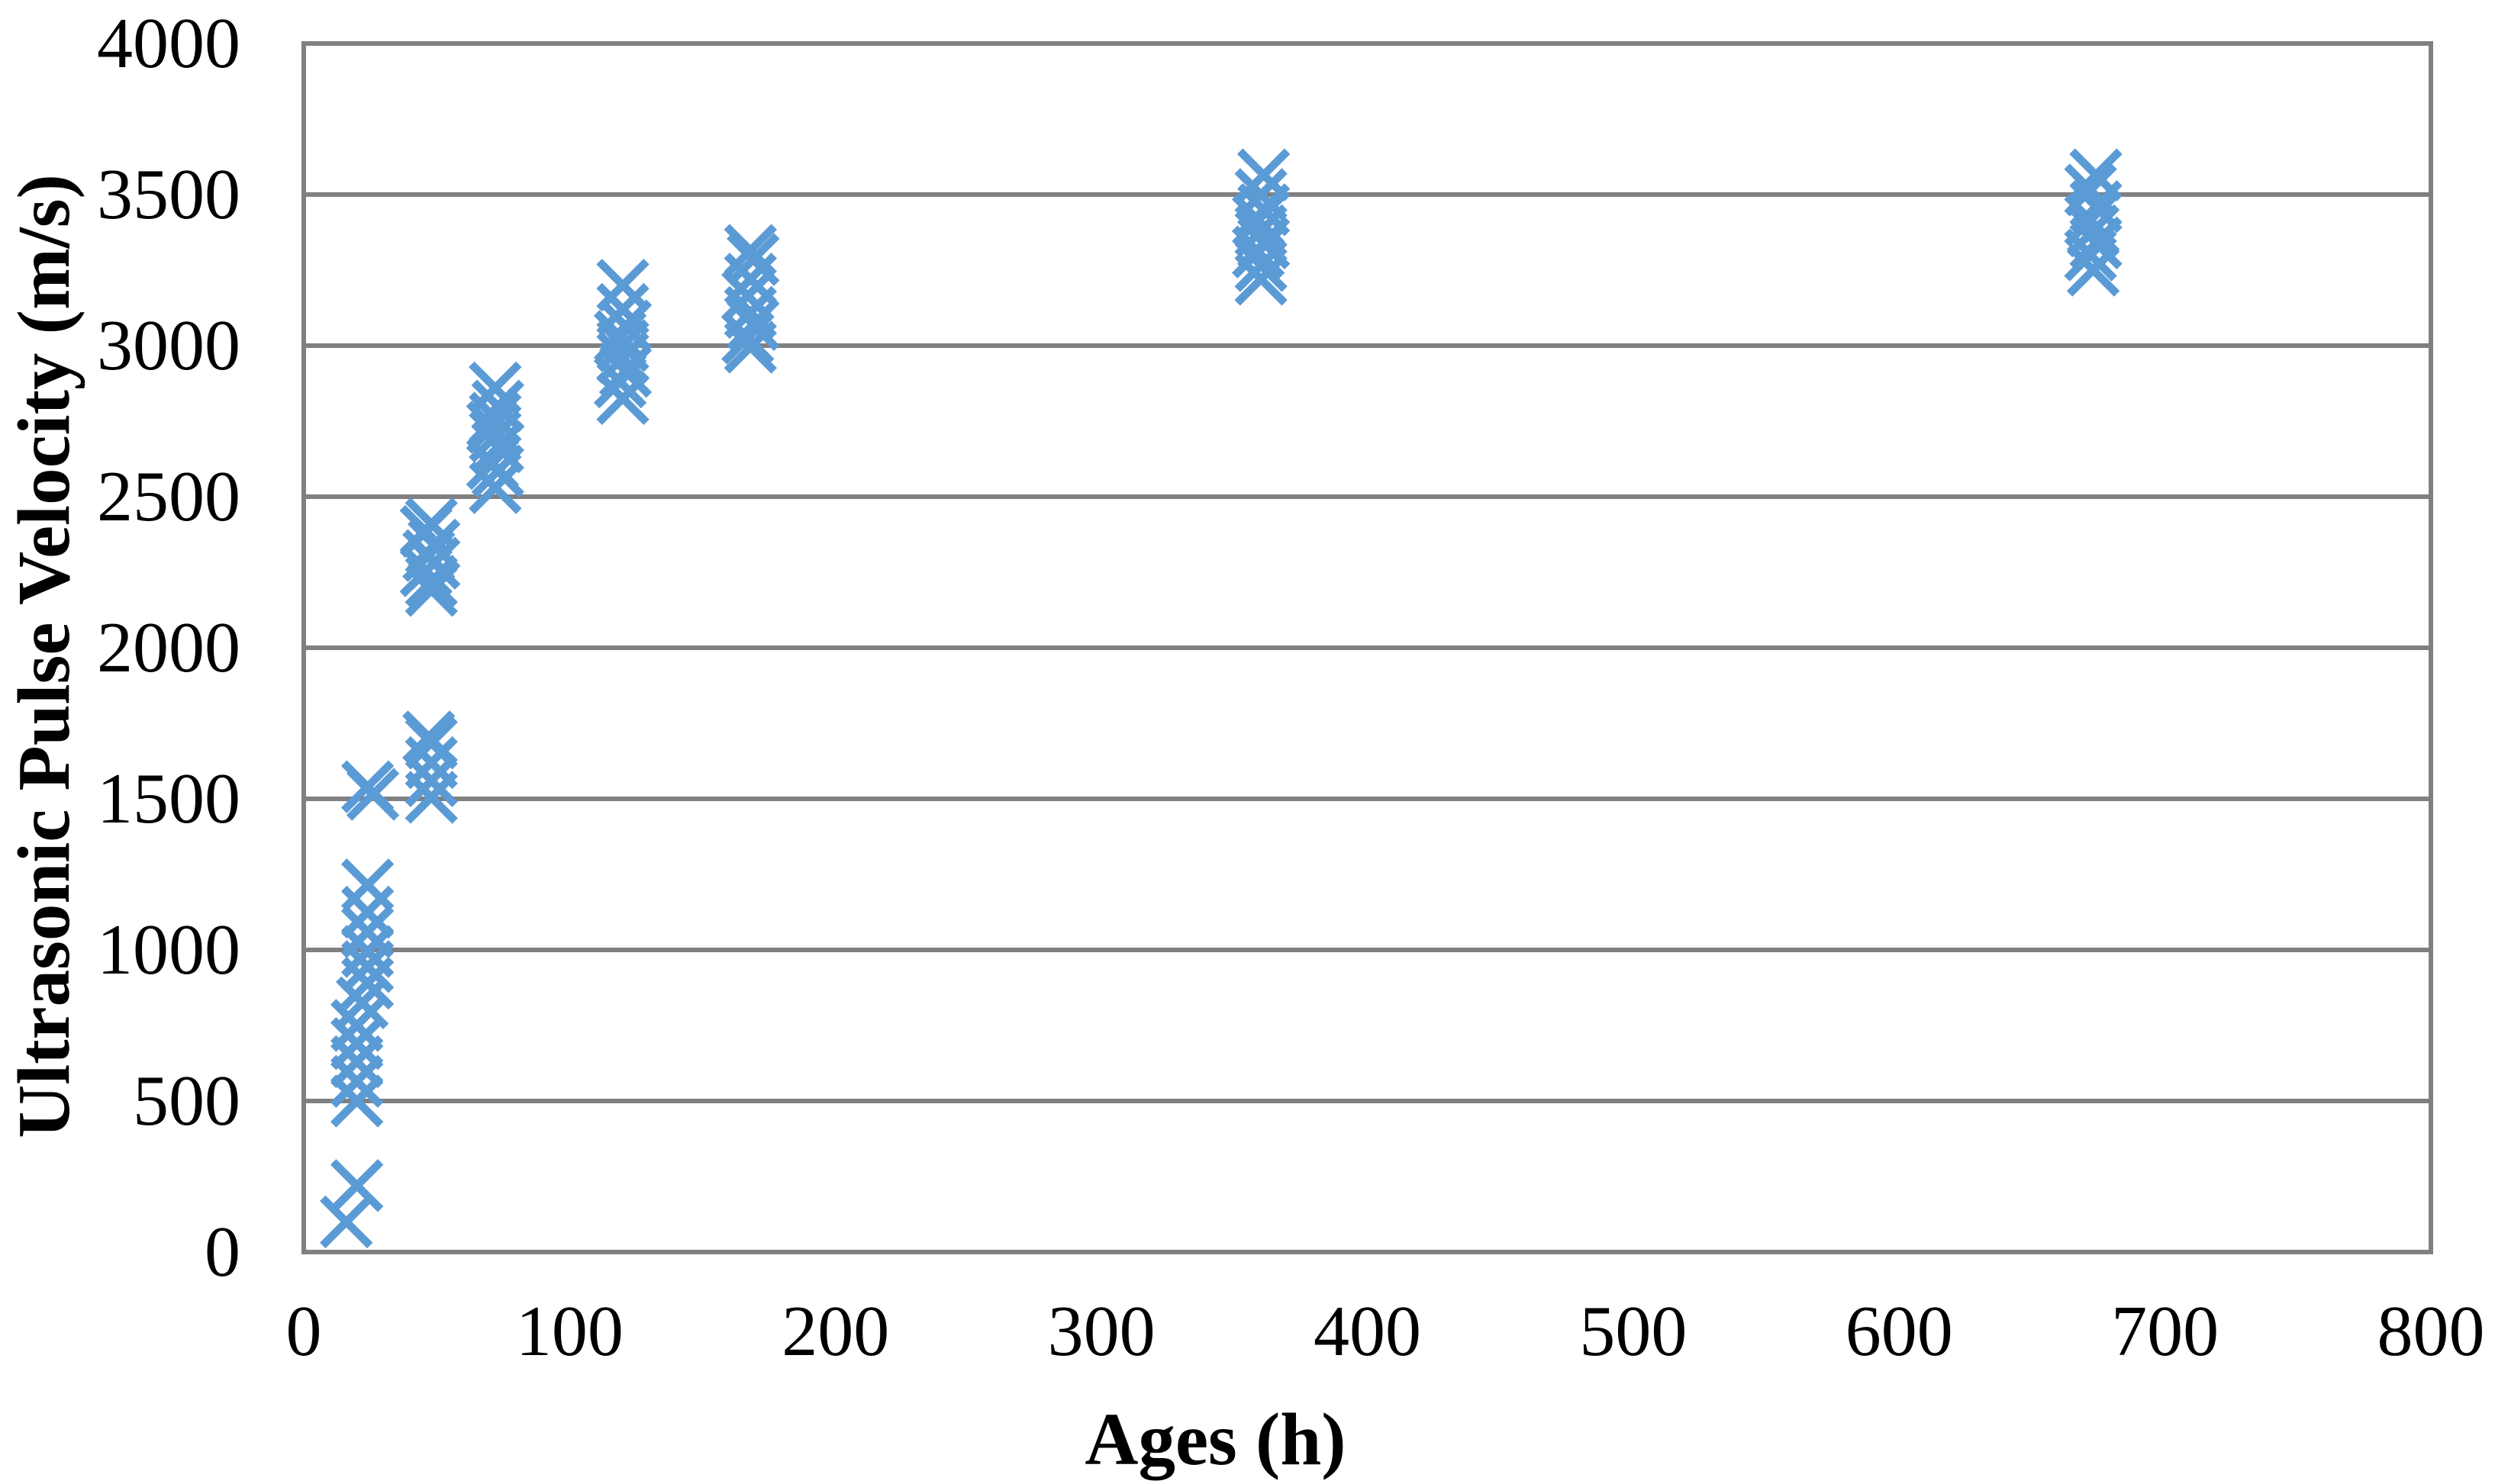 The width and height of the screenshot is (2495, 1484). I want to click on x-tick-label-200: 200, so click(836, 1331).